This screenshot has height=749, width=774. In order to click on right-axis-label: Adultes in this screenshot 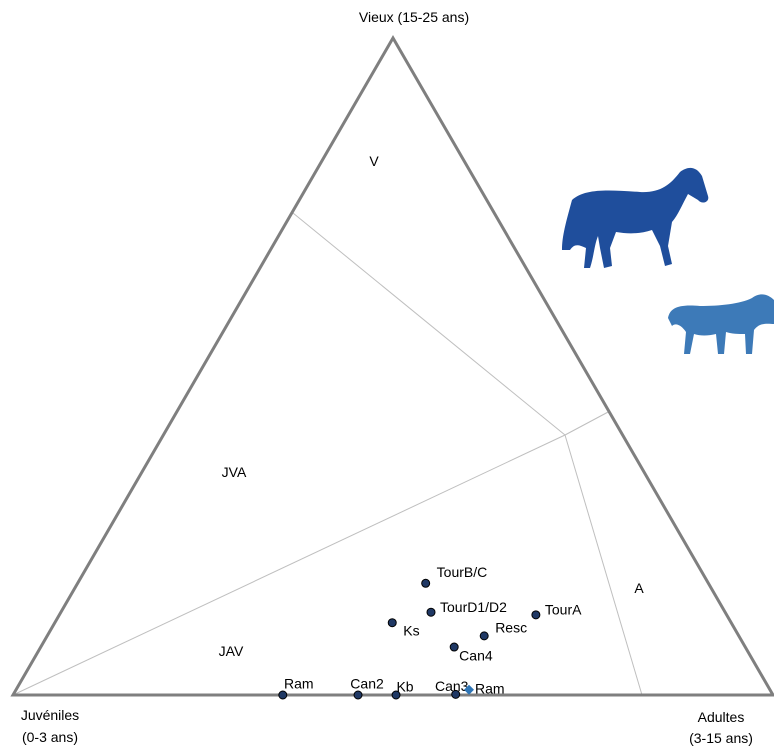, I will do `click(721, 717)`.